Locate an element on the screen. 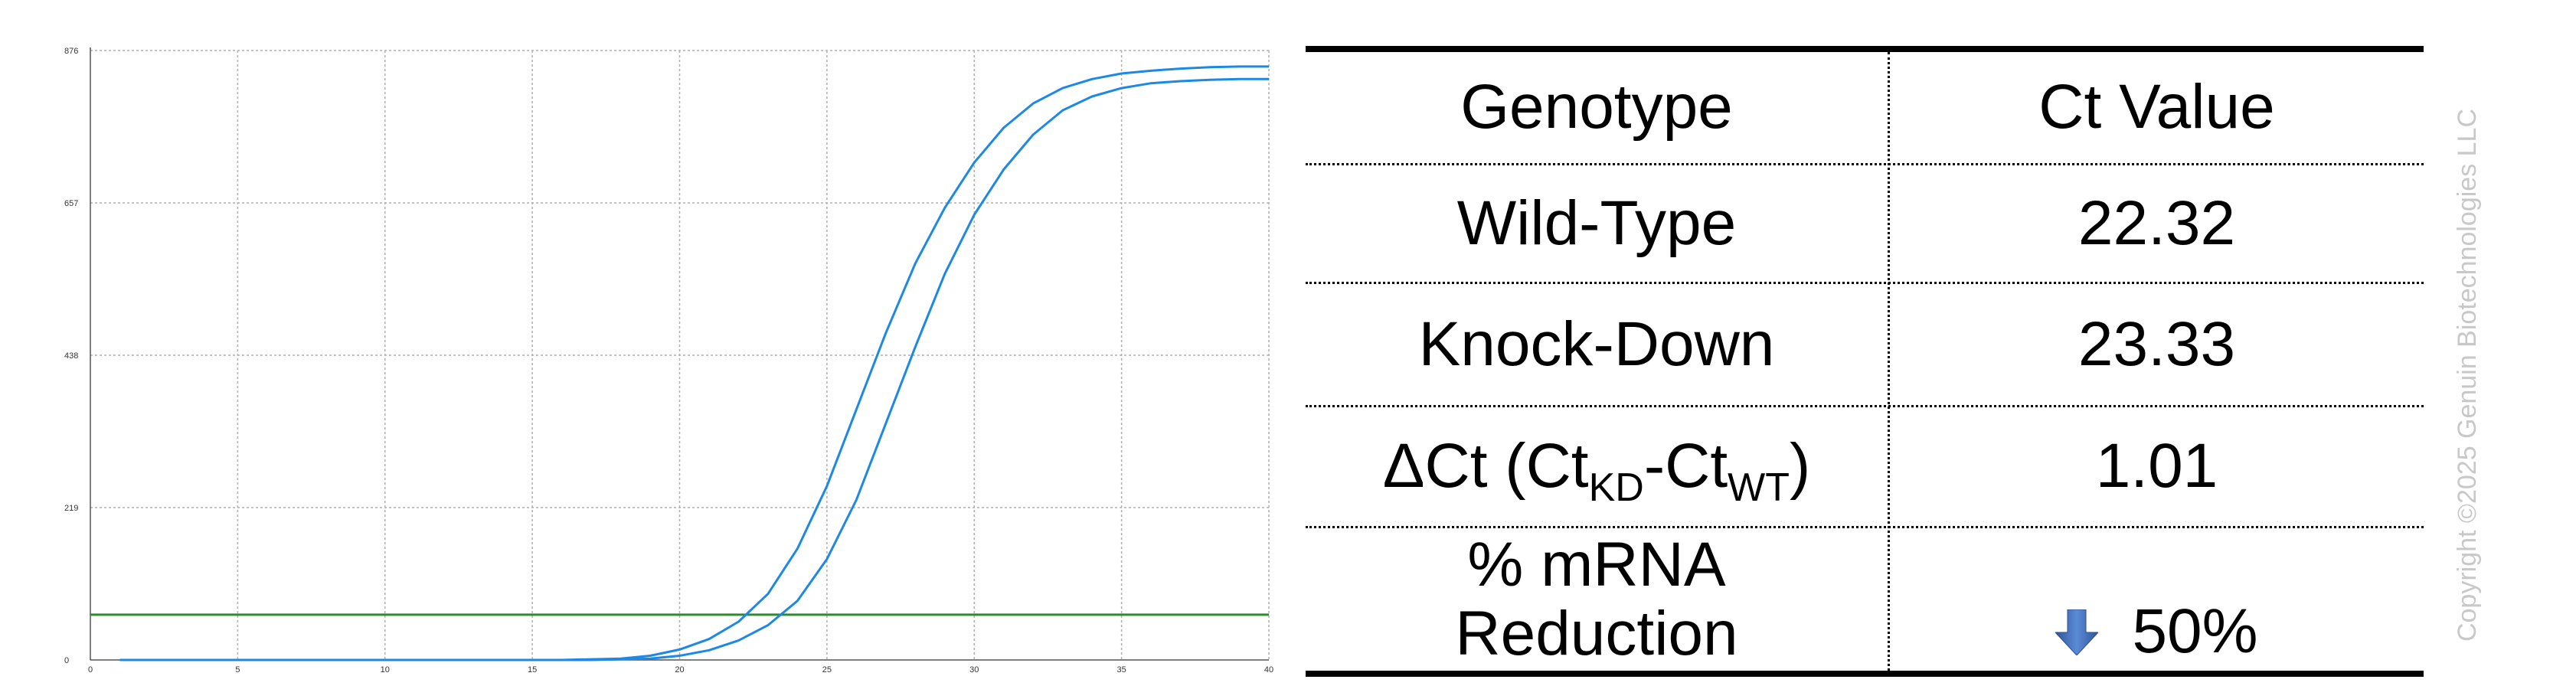  table-column-divider is located at coordinates (1889, 361).